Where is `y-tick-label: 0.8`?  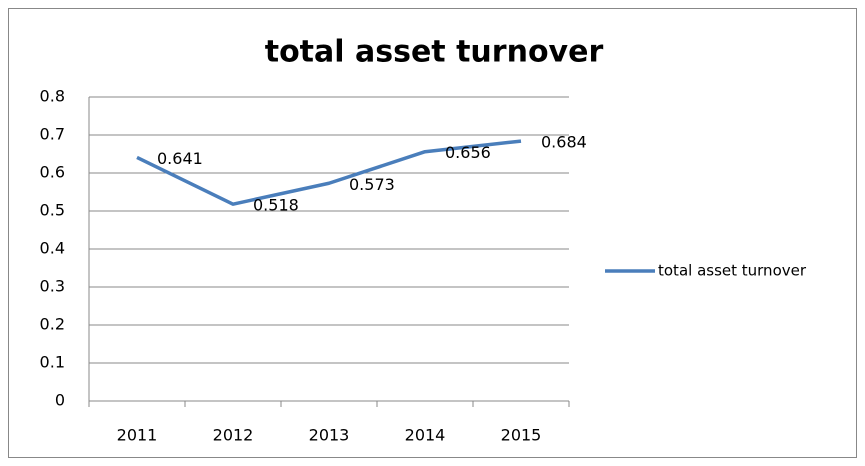
y-tick-label: 0.8 is located at coordinates (52, 96).